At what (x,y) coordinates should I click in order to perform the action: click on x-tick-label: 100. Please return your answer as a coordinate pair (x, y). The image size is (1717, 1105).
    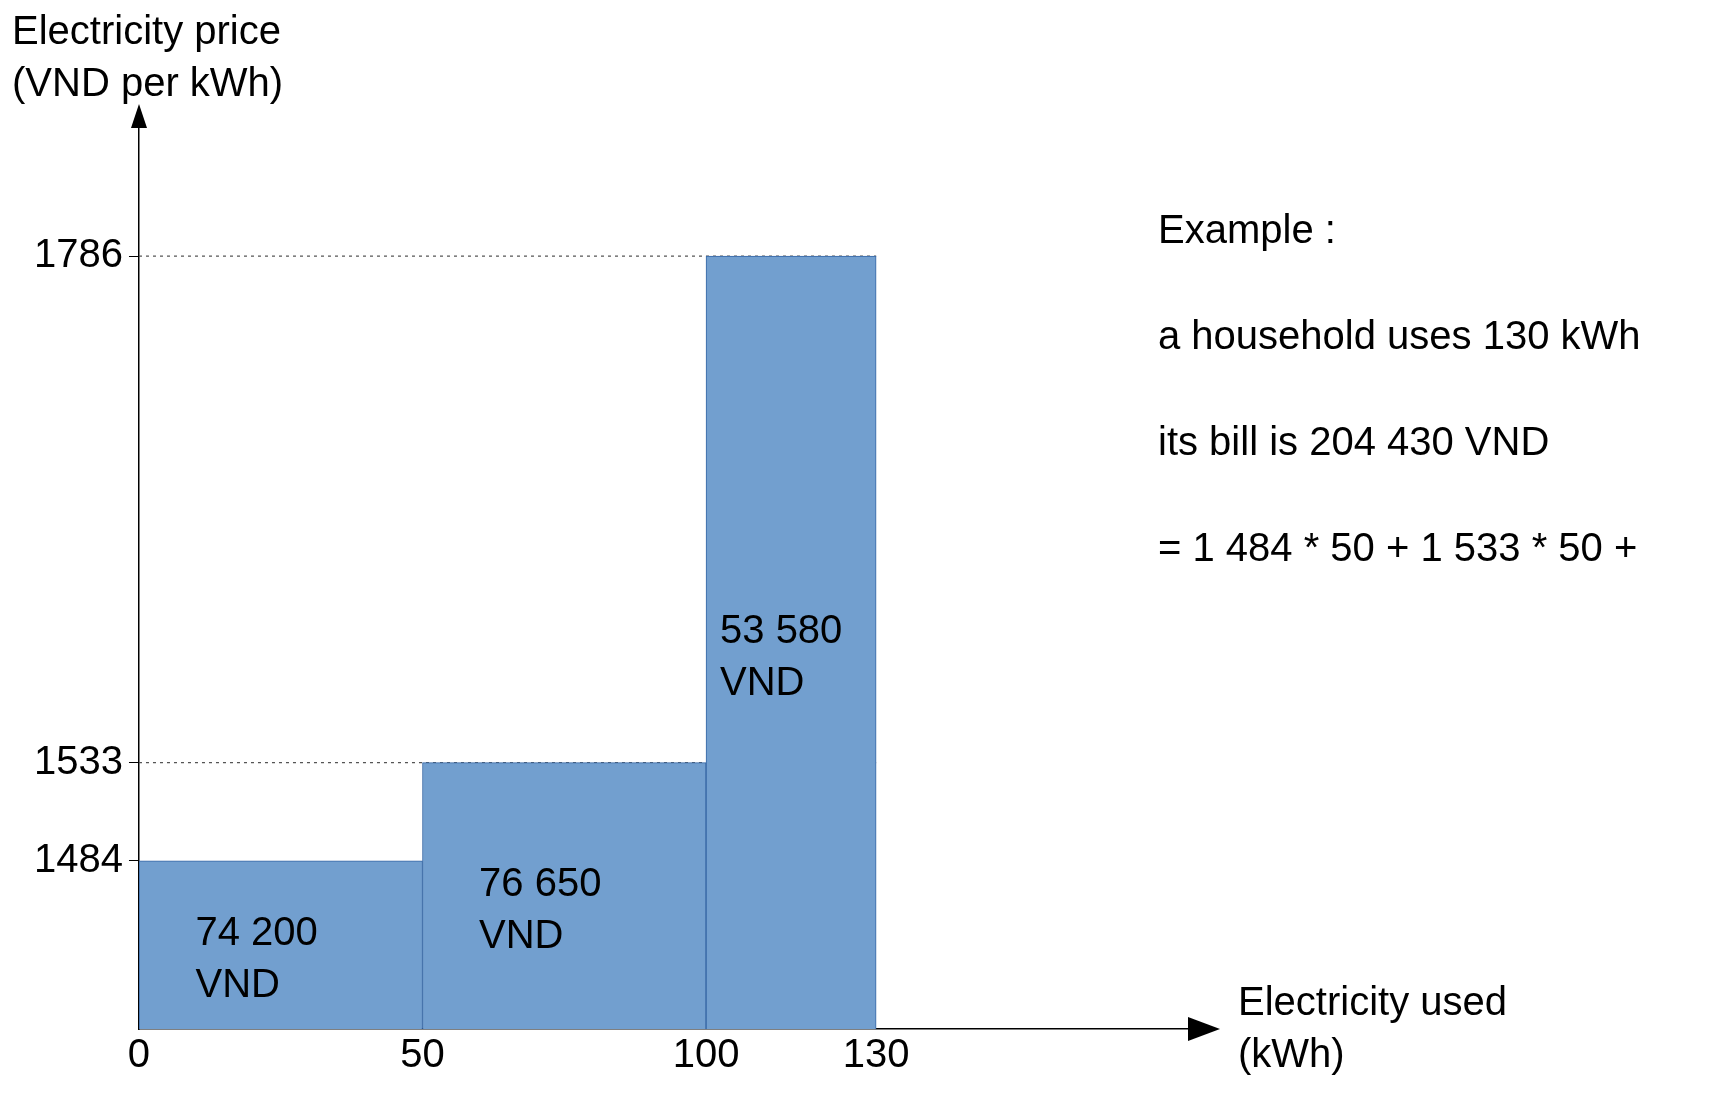
    Looking at the image, I should click on (706, 1053).